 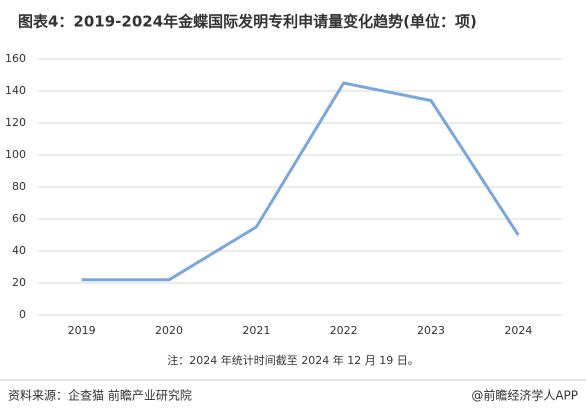 I want to click on y-tick-label: 80, so click(x=19, y=186).